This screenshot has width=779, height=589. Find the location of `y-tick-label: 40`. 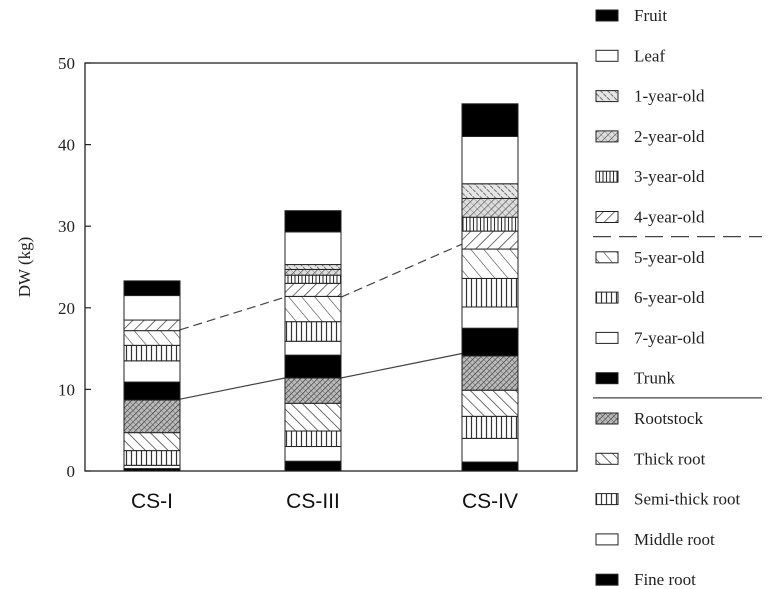

y-tick-label: 40 is located at coordinates (66, 145).